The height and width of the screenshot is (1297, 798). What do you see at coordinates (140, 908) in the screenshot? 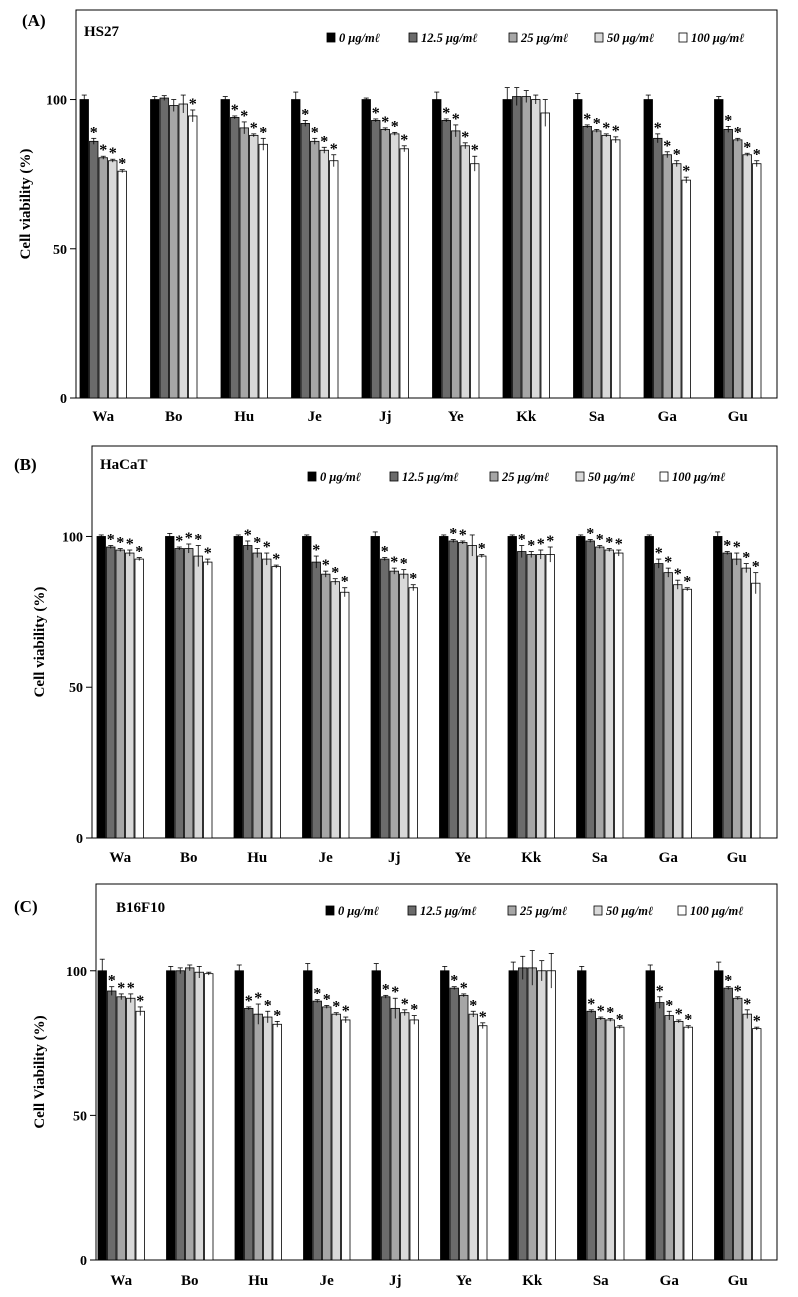
I see `chart-title: B16F10` at bounding box center [140, 908].